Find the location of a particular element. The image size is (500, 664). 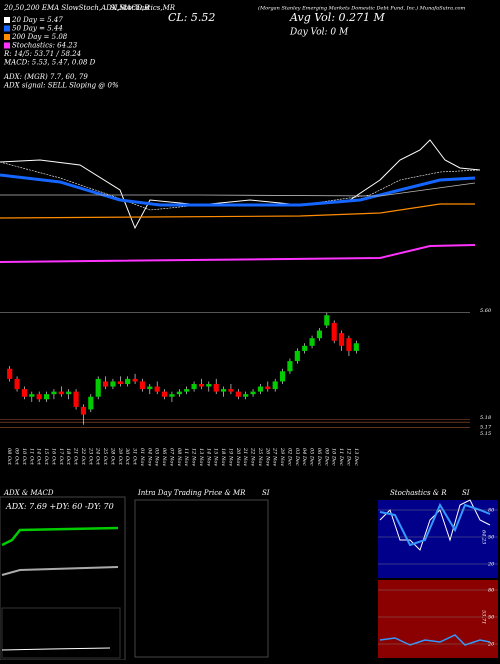

date-label: 29 Oct is located at coordinates (120, 456).